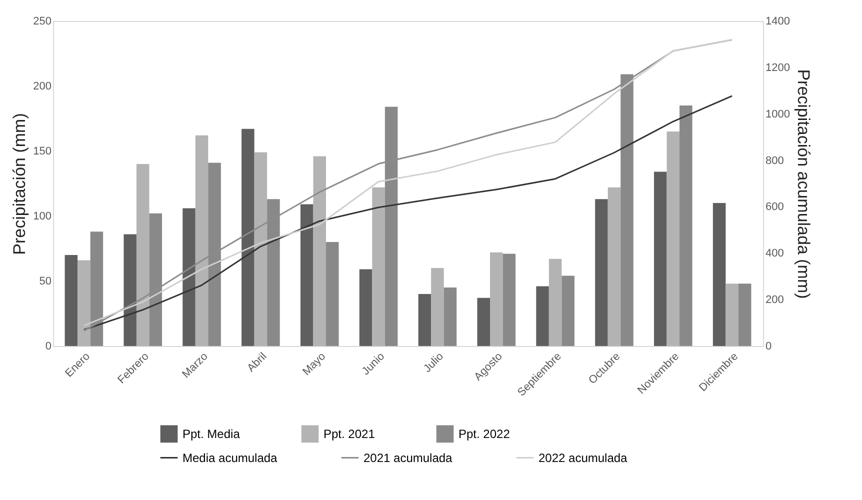 Image resolution: width=862 pixels, height=500 pixels. I want to click on y-tick-label: 0, so click(48, 346).